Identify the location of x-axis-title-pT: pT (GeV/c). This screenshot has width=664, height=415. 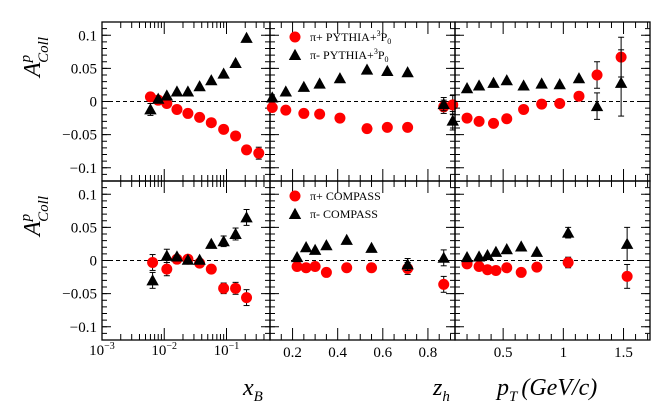
(546, 390).